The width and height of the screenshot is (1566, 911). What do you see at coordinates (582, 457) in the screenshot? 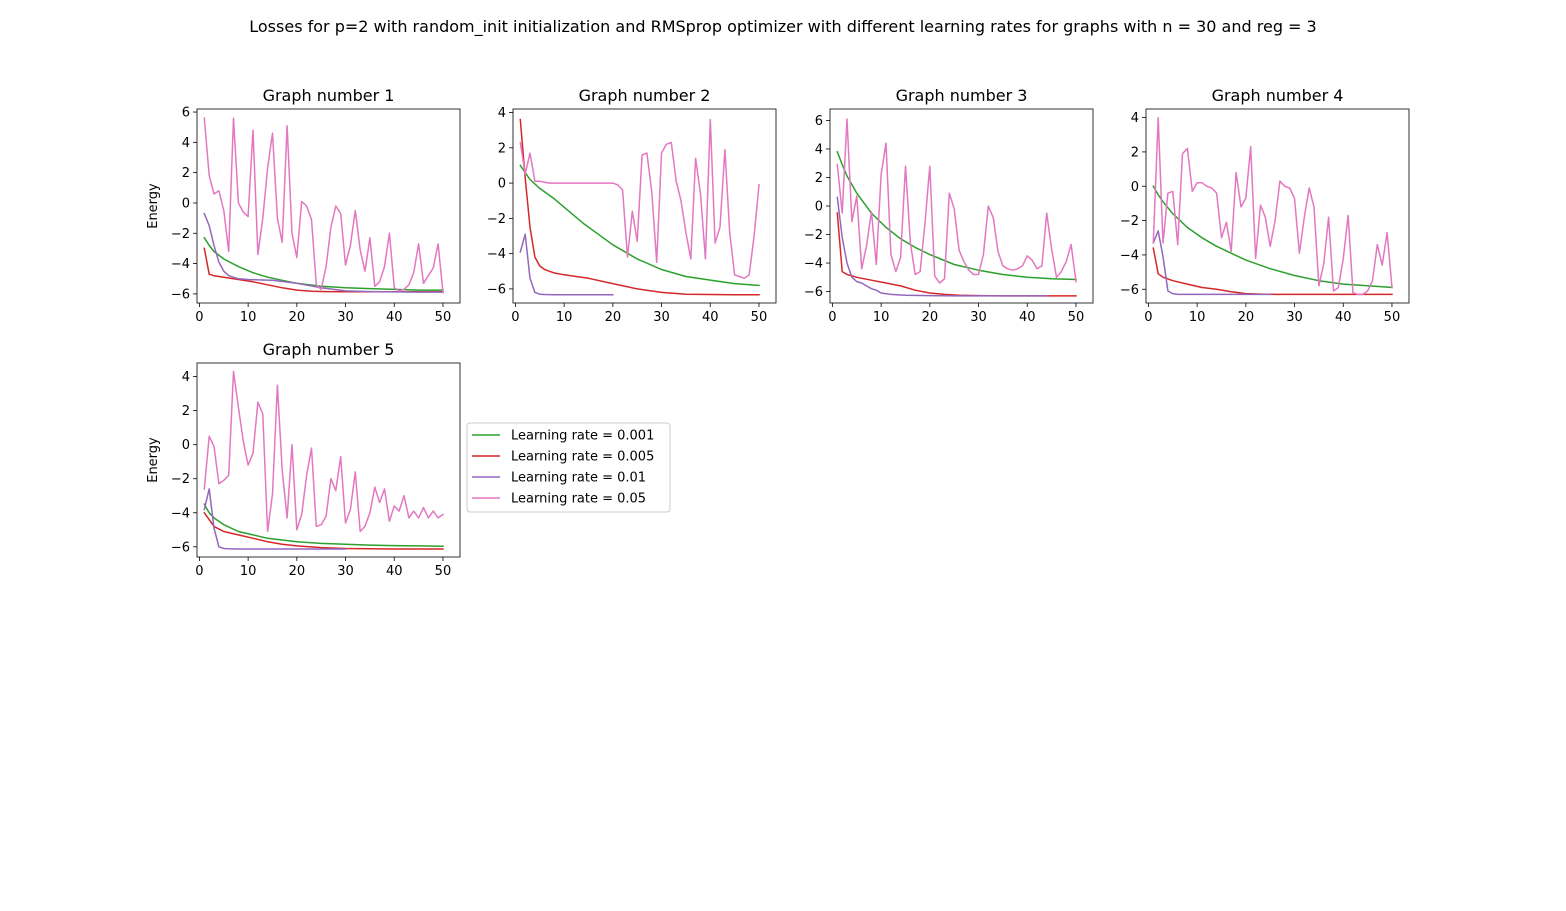
I see `legend-label: Learning rate = 0.005` at bounding box center [582, 457].